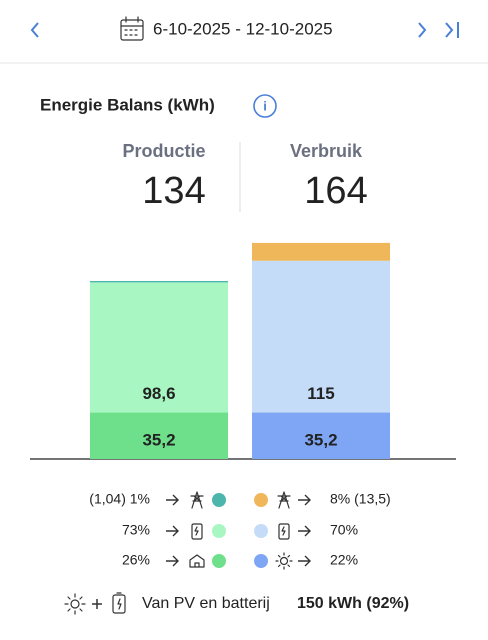  Describe the element at coordinates (173, 191) in the screenshot. I see `column-total: 134` at that location.